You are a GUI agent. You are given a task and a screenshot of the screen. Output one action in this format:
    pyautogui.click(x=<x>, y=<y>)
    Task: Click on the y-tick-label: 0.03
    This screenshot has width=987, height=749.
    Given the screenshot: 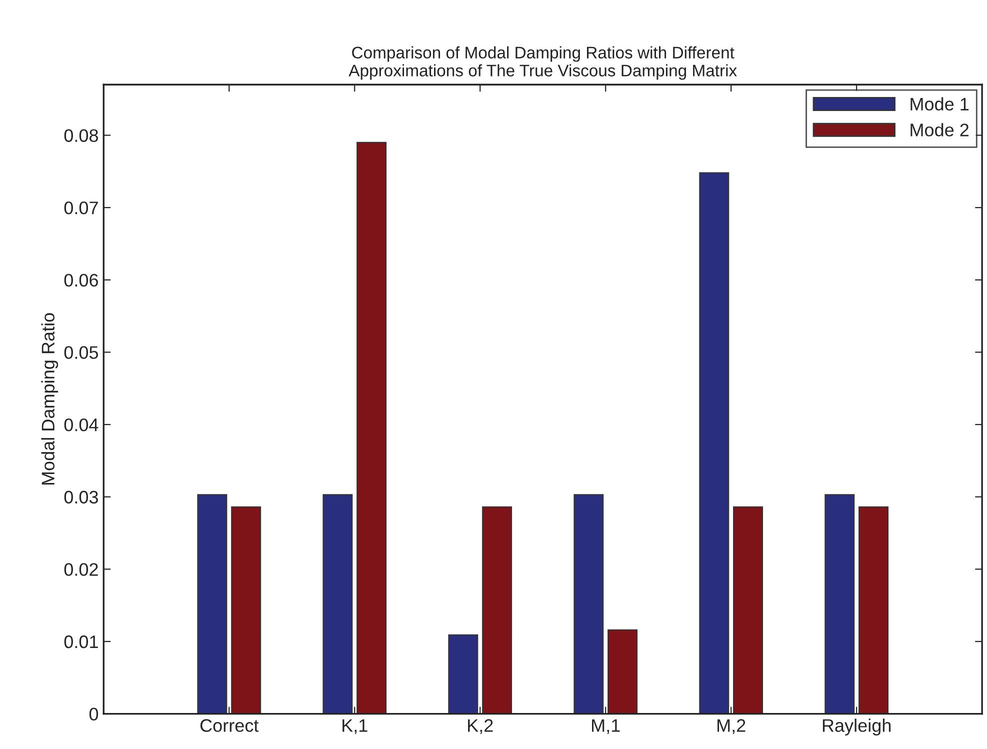 What is the action you would take?
    pyautogui.click(x=81, y=497)
    